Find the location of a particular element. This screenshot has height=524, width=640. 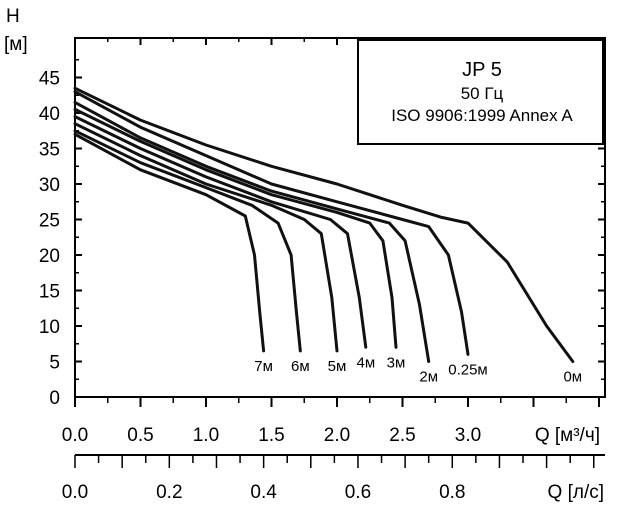

x2-tick-label: 0.0 is located at coordinates (75, 492).